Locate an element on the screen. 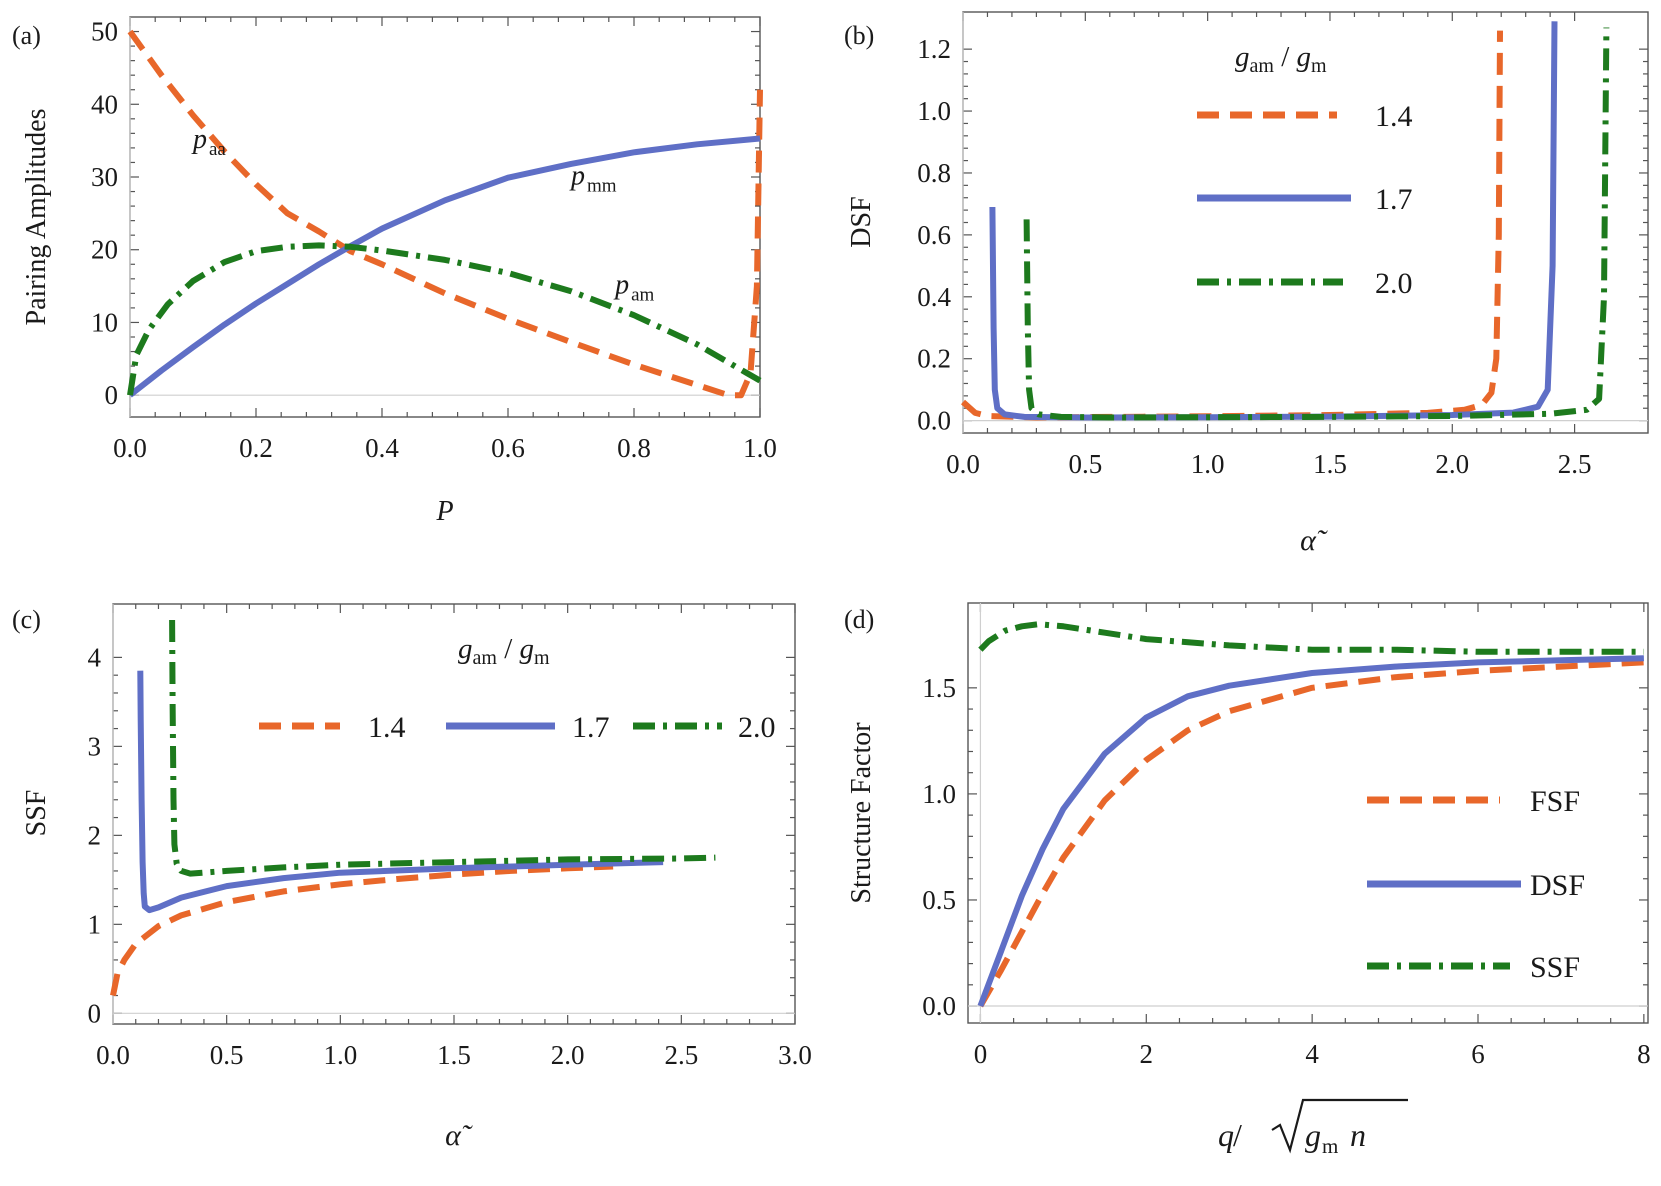 The width and height of the screenshot is (1661, 1186). panel-c-xtick-label: 2.5 is located at coordinates (681, 1055).